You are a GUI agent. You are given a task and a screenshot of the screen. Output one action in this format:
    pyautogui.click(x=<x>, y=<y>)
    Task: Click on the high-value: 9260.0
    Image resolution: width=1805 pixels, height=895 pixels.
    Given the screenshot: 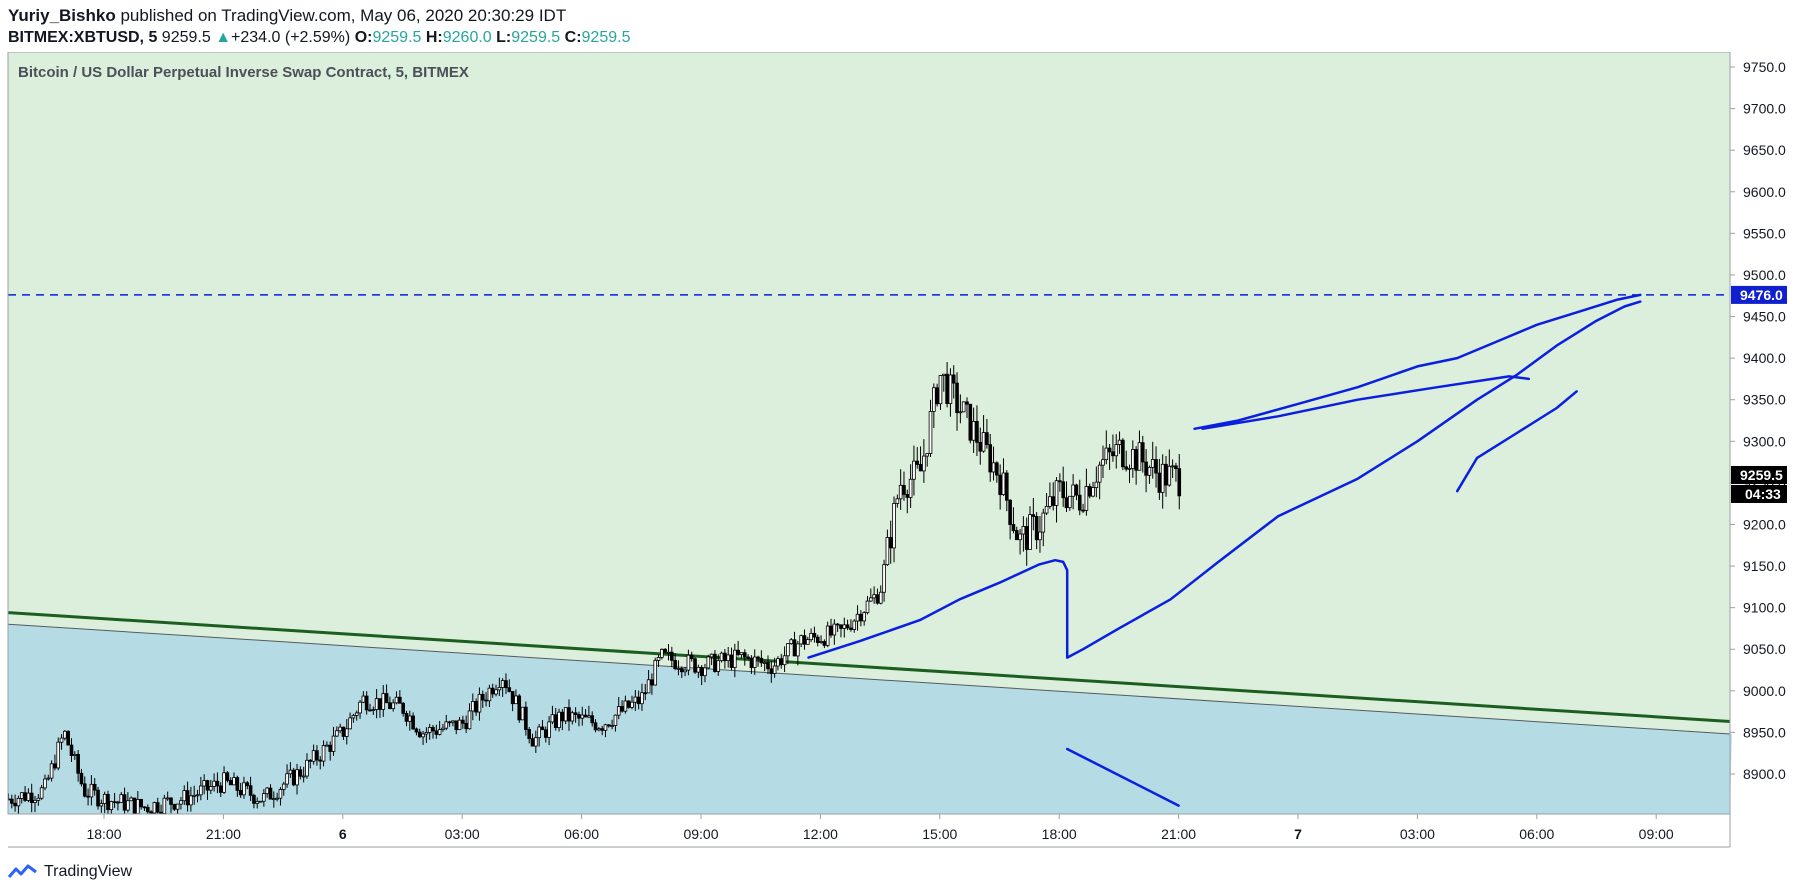 What is the action you would take?
    pyautogui.click(x=467, y=37)
    